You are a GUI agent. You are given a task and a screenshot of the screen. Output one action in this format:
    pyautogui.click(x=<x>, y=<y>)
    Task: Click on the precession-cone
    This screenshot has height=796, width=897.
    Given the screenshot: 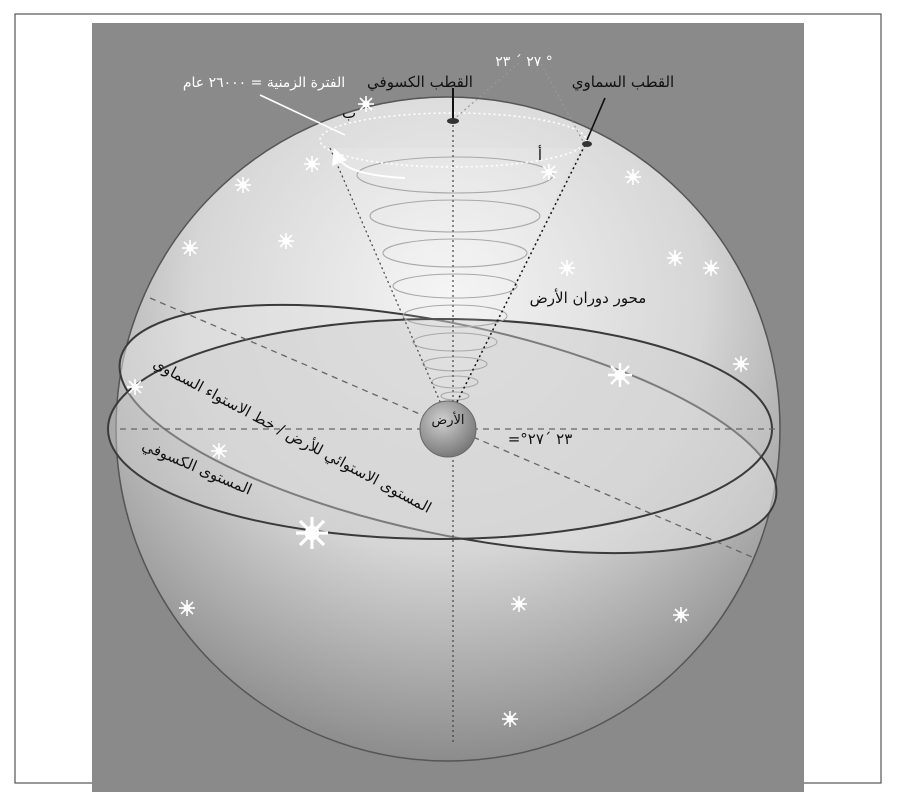 What is the action you would take?
    pyautogui.click(x=455, y=284)
    